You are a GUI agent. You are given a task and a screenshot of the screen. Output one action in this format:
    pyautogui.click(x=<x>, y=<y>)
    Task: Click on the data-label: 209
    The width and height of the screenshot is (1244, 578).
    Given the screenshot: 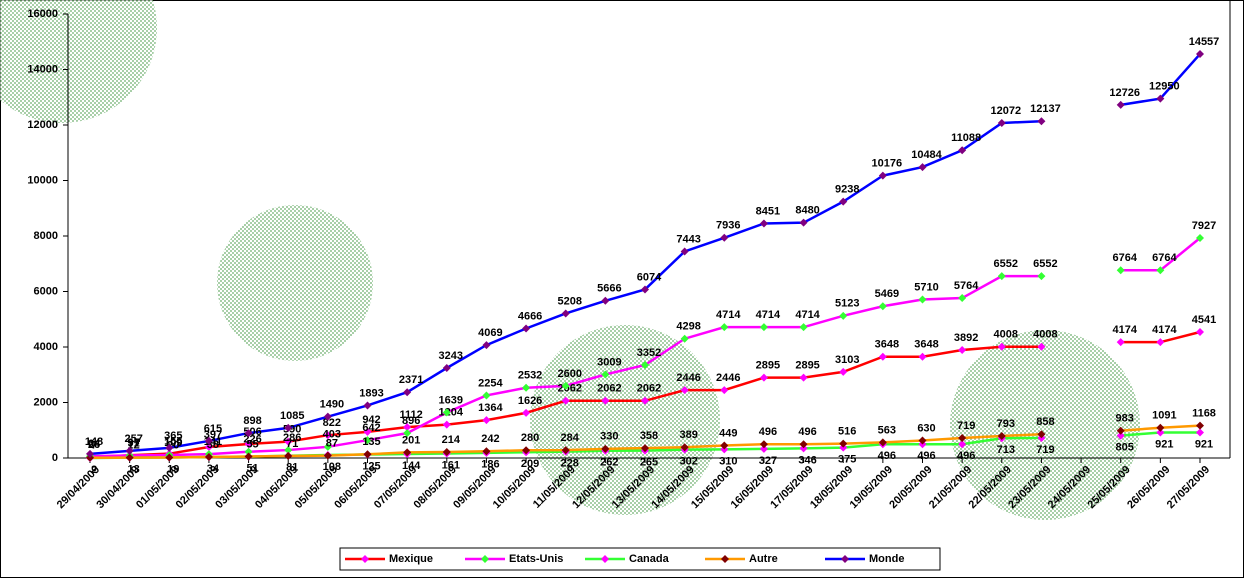 What is the action you would take?
    pyautogui.click(x=530, y=464)
    